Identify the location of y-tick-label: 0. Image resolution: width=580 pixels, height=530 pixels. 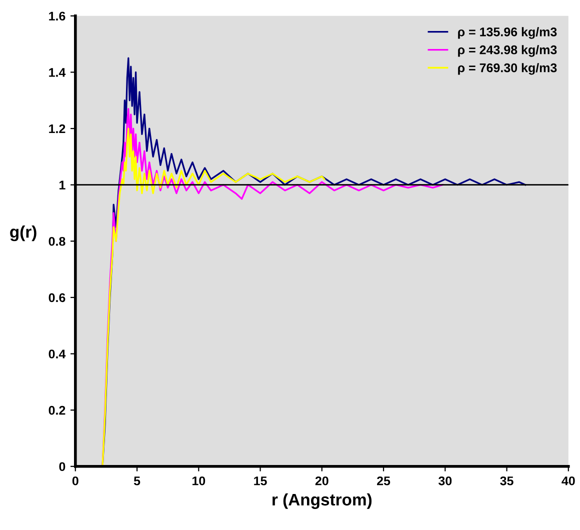
(62, 467).